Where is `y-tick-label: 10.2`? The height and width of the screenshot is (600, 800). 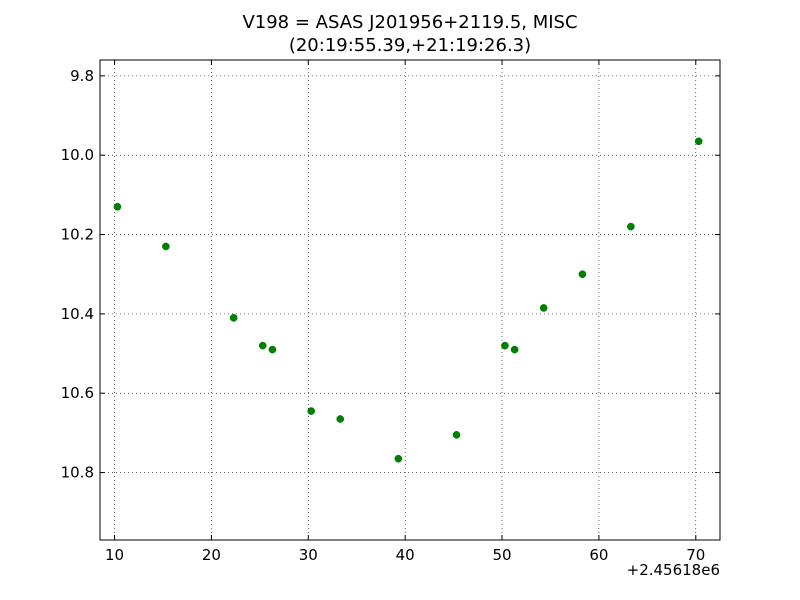 y-tick-label: 10.2 is located at coordinates (77, 235).